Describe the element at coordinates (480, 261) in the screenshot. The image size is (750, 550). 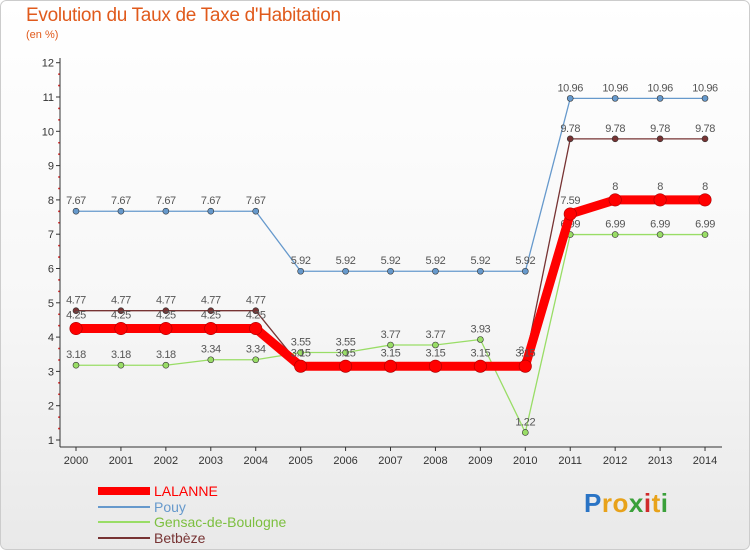
I see `data-label-pouy: 5.92` at that location.